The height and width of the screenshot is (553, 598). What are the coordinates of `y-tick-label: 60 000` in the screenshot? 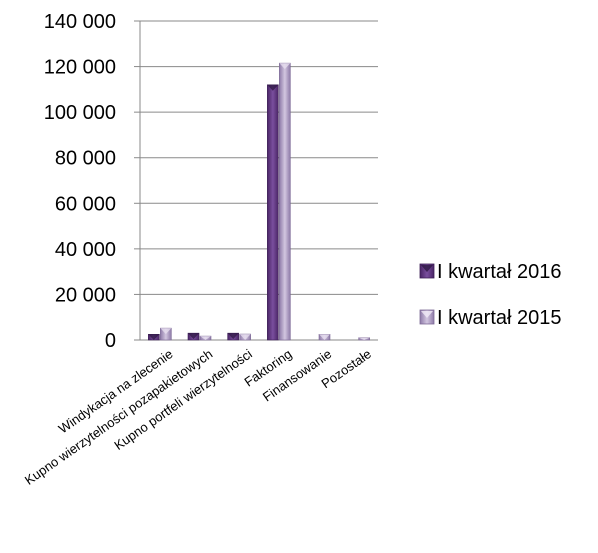 It's located at (85, 204).